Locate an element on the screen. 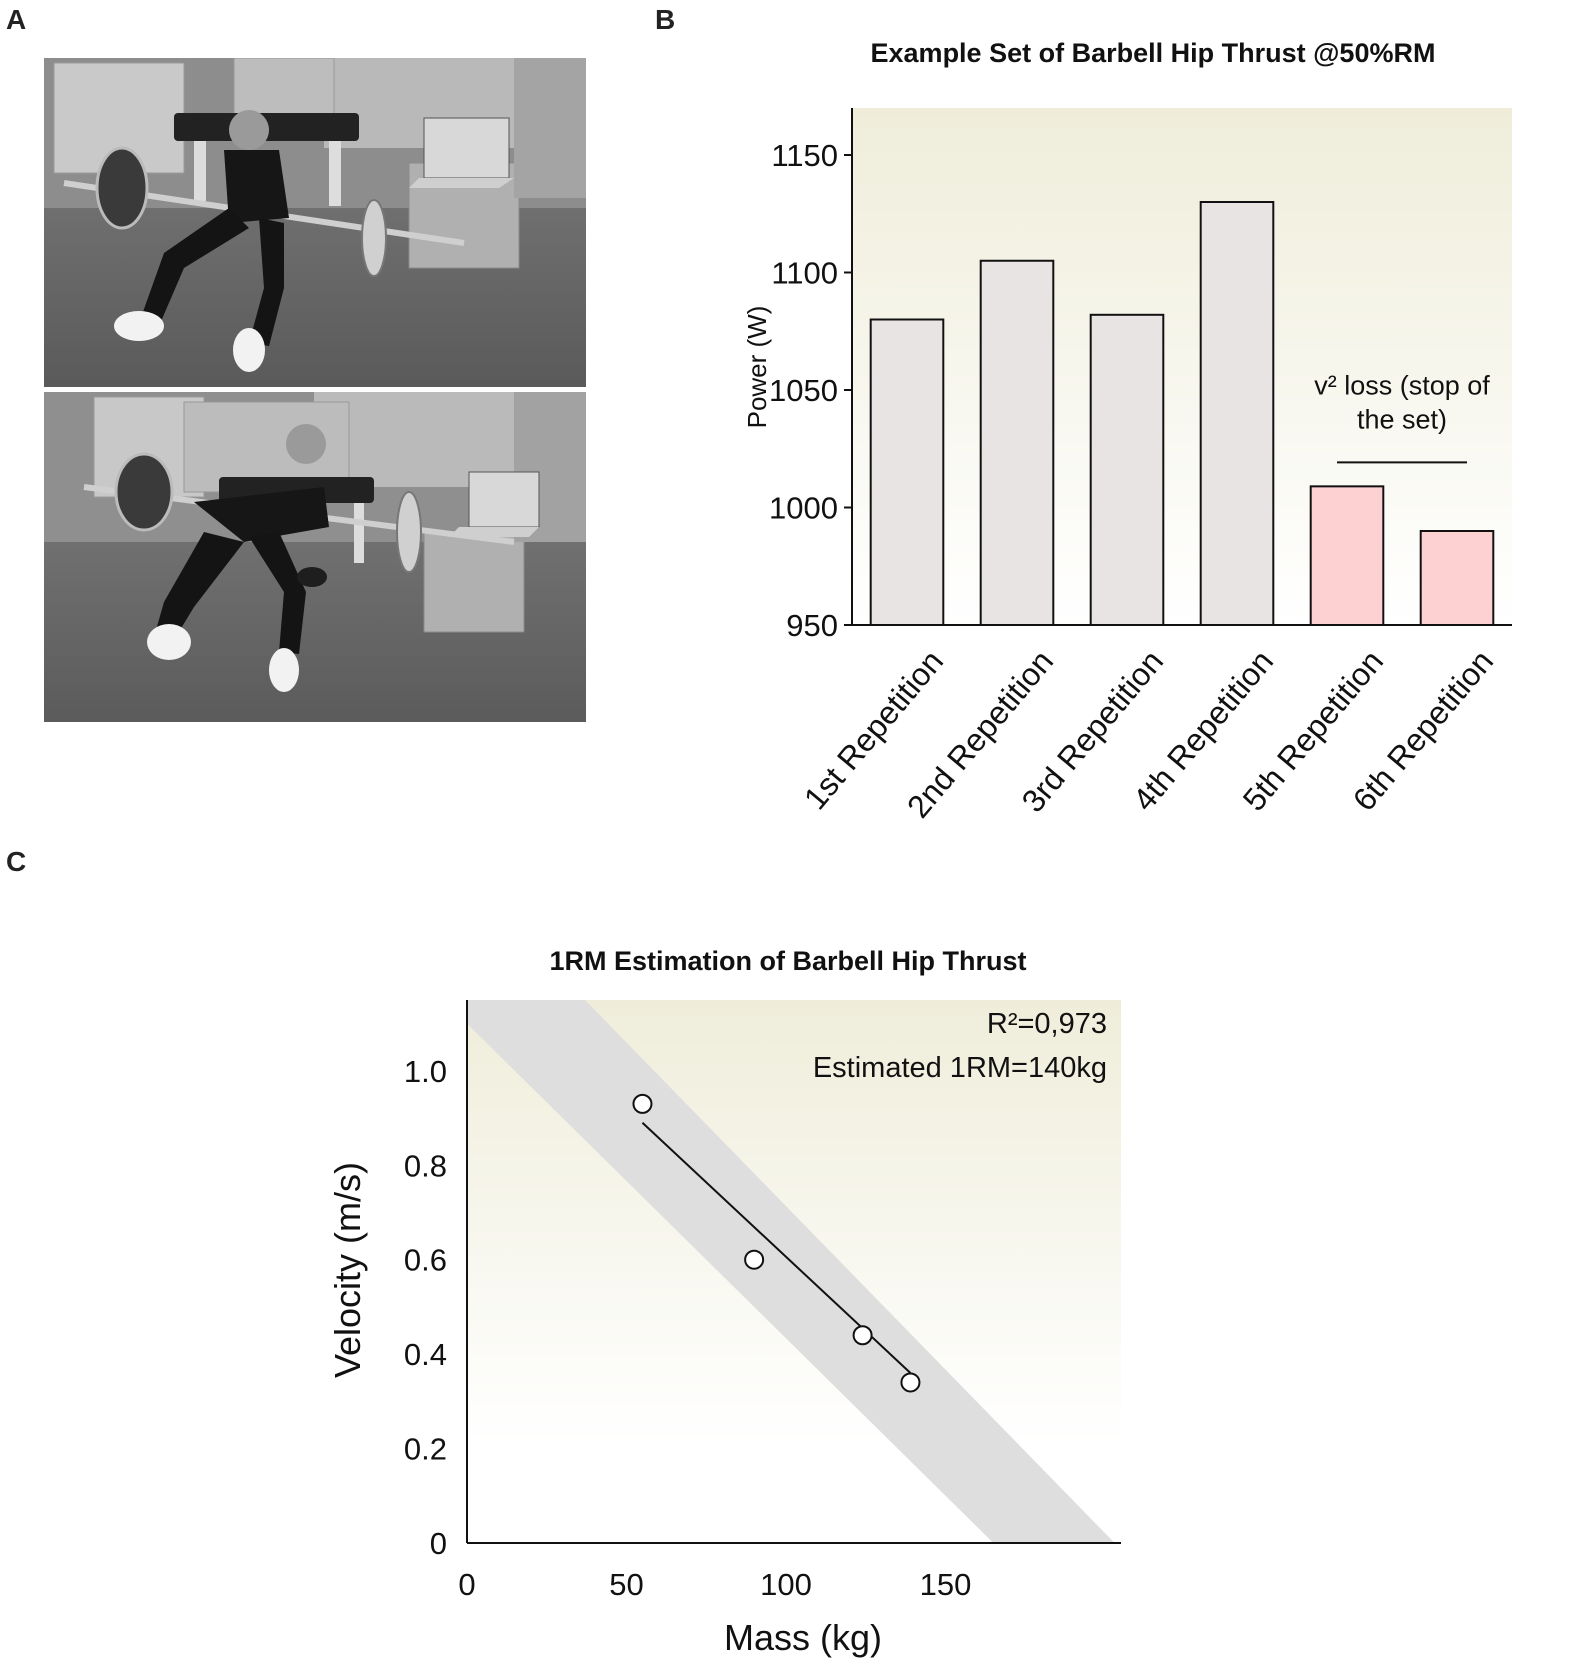 This screenshot has height=1665, width=1595. velocity-loss-label: the set) is located at coordinates (1402, 419).